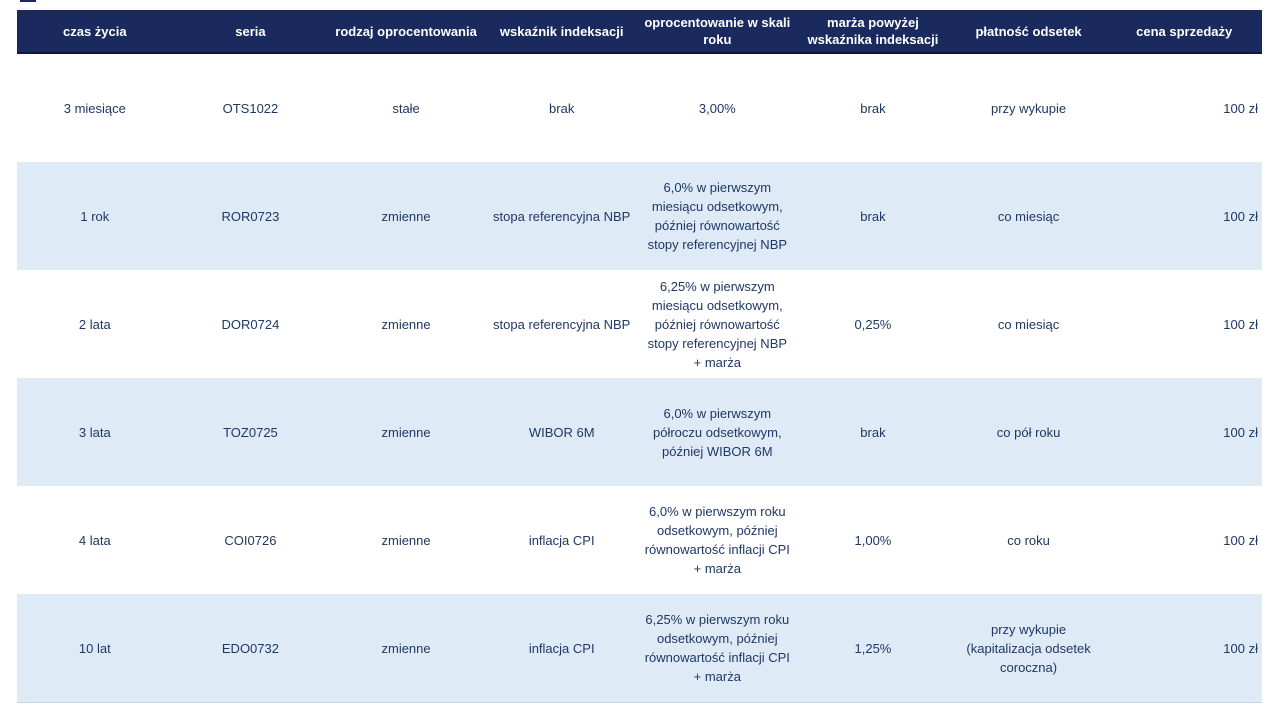 The width and height of the screenshot is (1280, 720). I want to click on column-header-cena-sprzedazy: cena sprzedaży, so click(1184, 32).